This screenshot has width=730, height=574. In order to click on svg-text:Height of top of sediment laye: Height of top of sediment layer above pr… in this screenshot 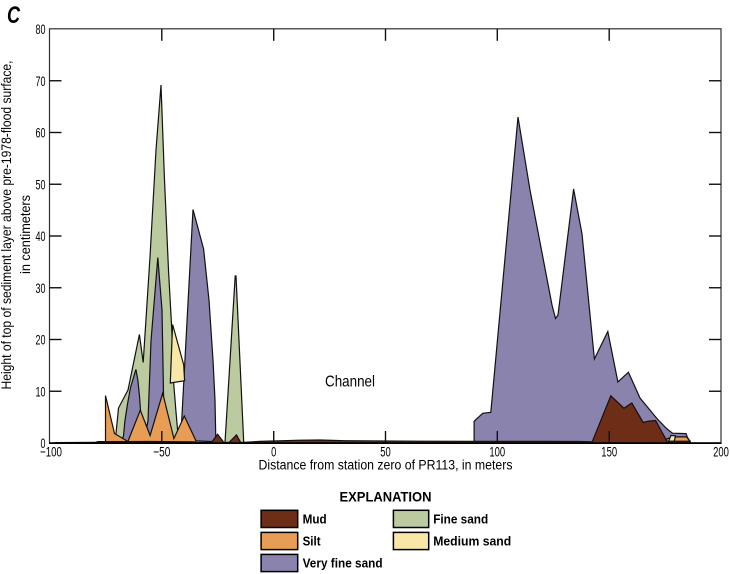, I will do `click(7, 225)`.